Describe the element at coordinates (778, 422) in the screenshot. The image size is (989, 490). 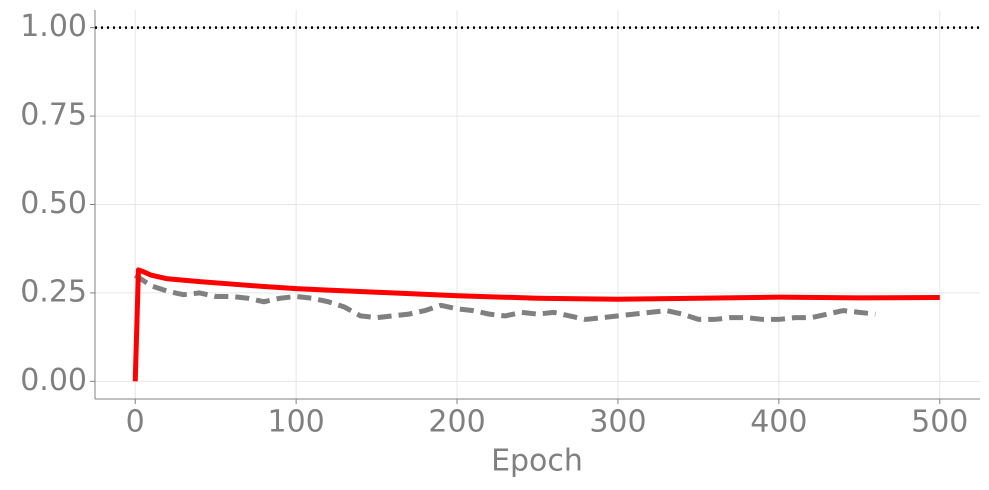
I see `x-tick-label: 400` at that location.